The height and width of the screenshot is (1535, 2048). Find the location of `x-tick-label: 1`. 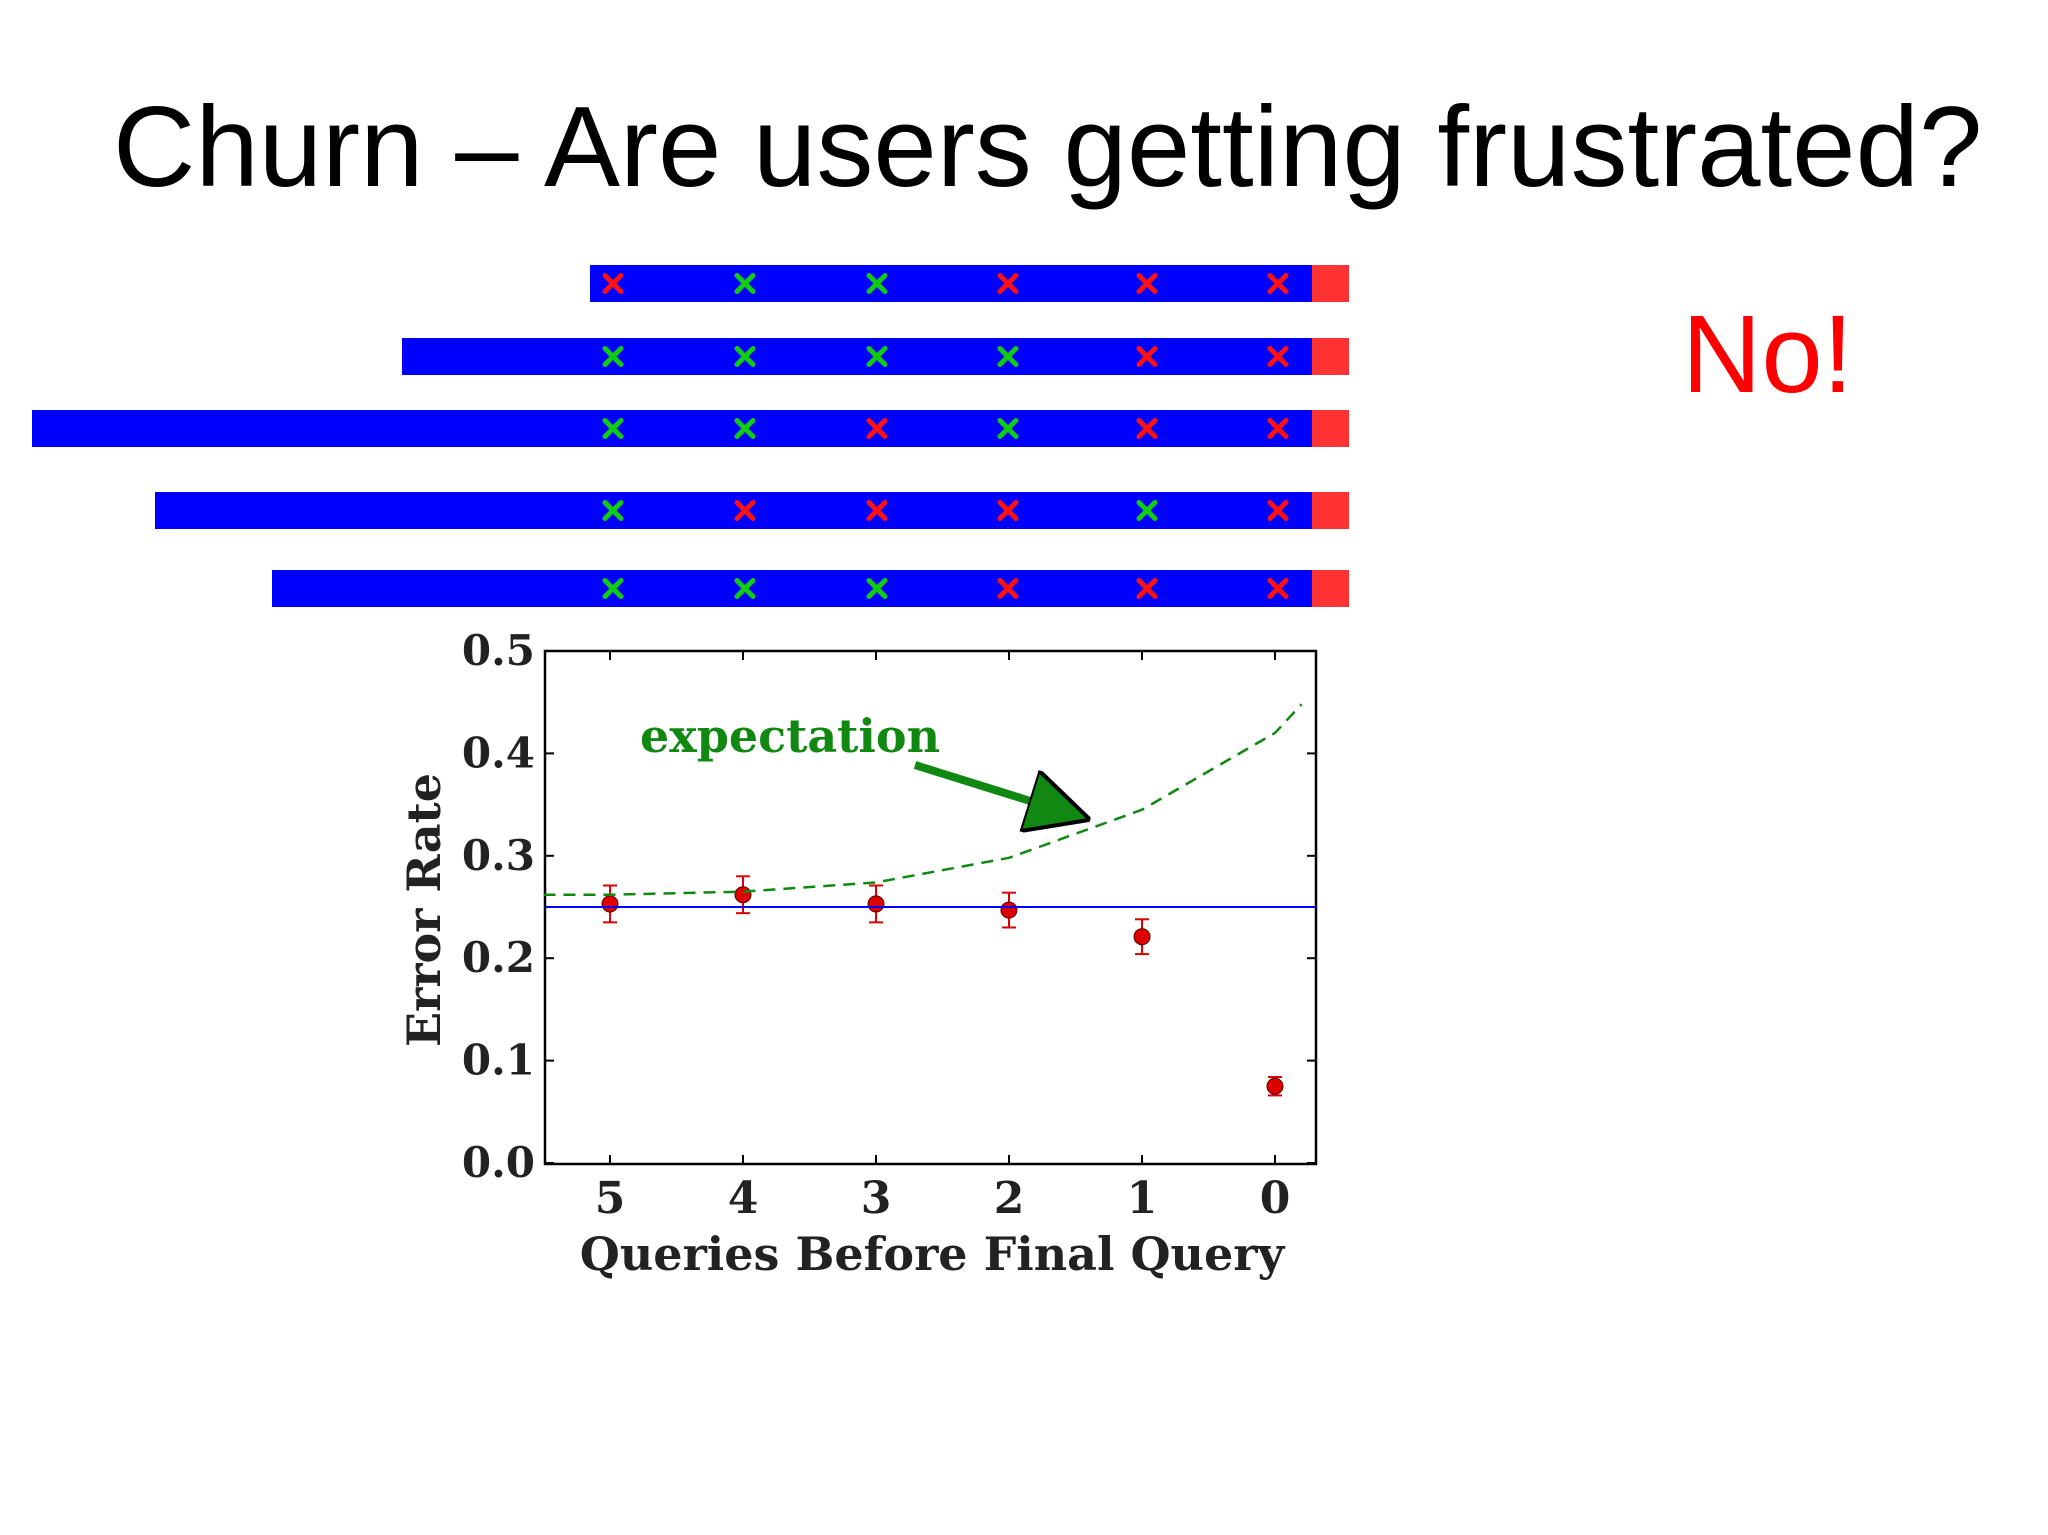

x-tick-label: 1 is located at coordinates (1142, 1198).